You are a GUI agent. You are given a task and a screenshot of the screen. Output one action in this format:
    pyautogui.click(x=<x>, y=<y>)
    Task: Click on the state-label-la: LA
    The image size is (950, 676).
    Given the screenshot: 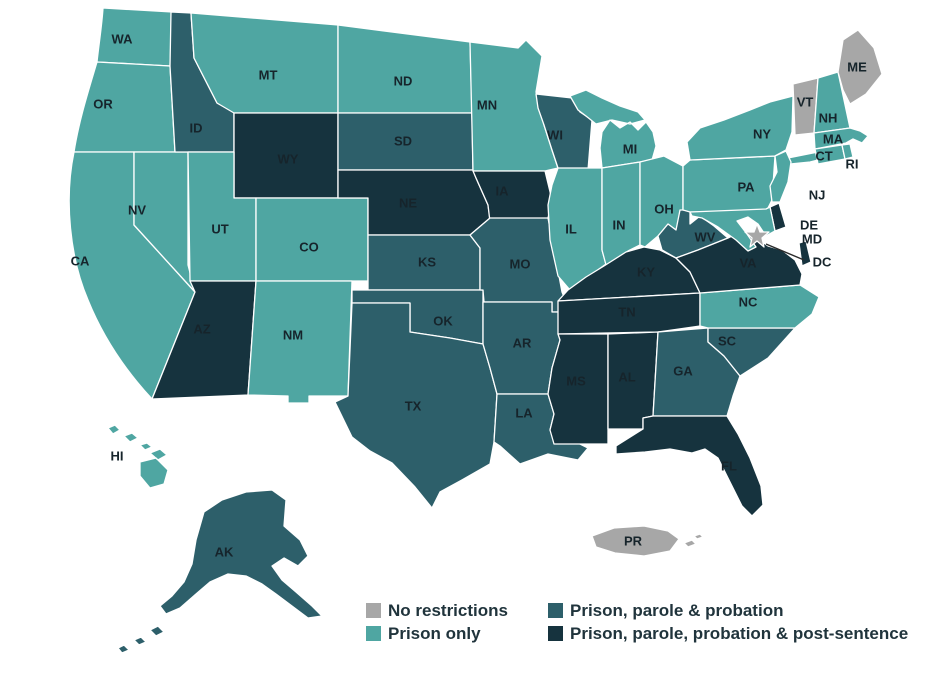 What is the action you would take?
    pyautogui.click(x=524, y=412)
    